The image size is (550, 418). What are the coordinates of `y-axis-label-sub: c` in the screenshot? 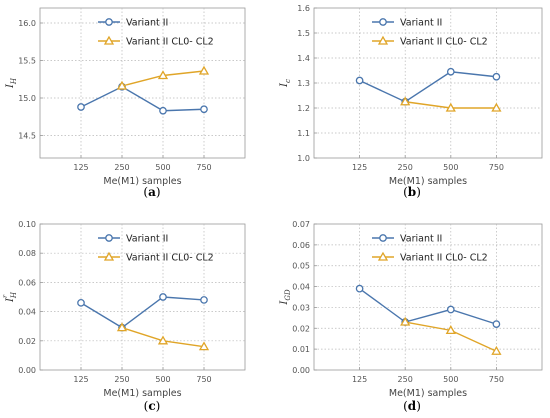 It's located at (288, 81).